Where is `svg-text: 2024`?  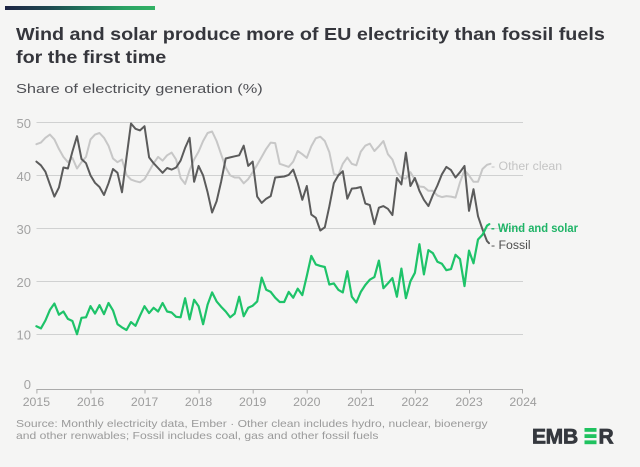 svg-text: 2024 is located at coordinates (523, 402).